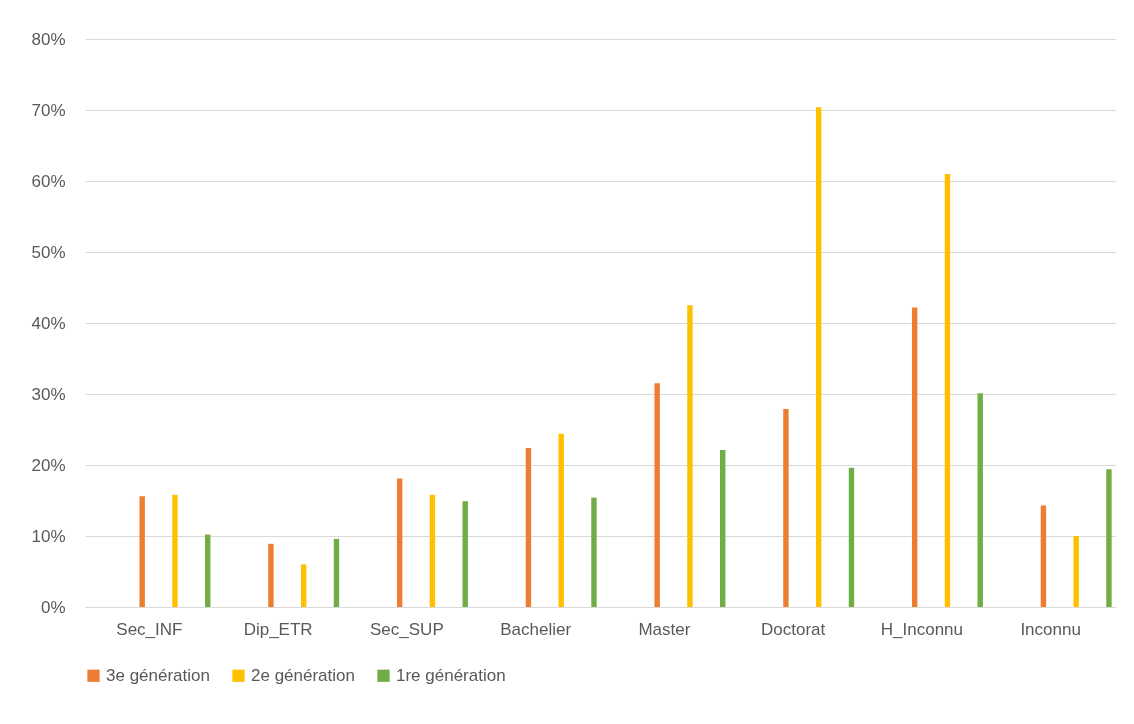 The image size is (1134, 724). Describe the element at coordinates (158, 675) in the screenshot. I see `legend-label: 3e génération` at that location.